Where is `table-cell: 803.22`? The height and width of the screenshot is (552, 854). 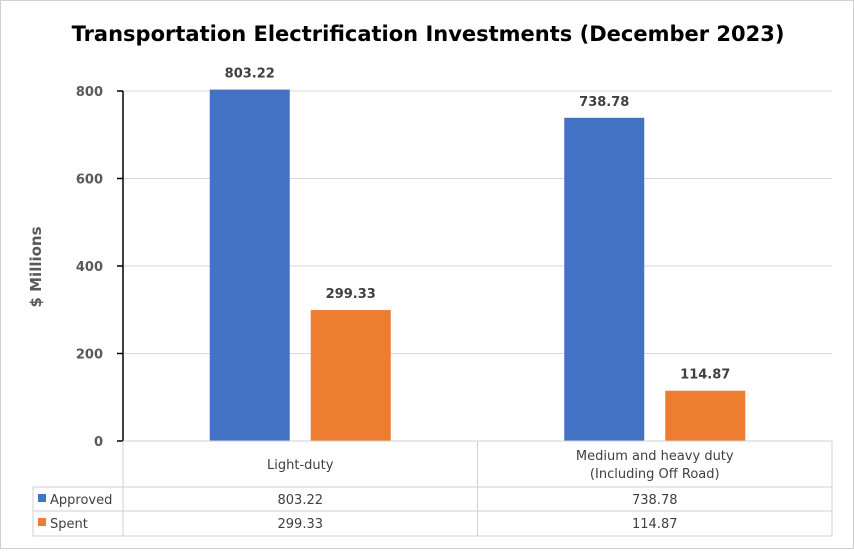
table-cell: 803.22 is located at coordinates (301, 500).